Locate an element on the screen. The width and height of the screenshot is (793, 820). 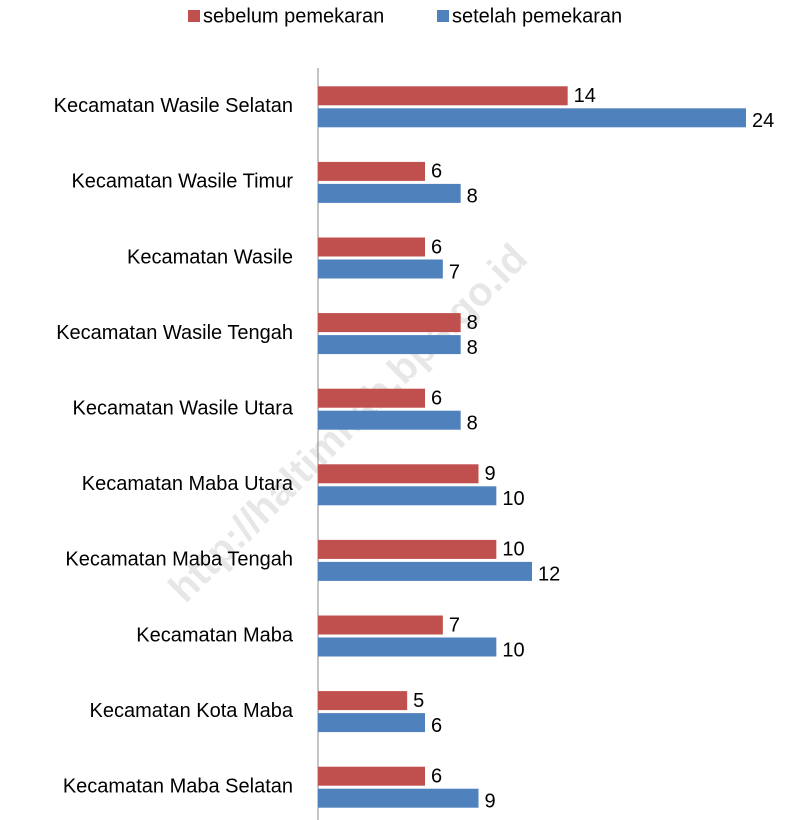
y-tick-label: Kecamatan Wasile Selatan is located at coordinates (173, 106).